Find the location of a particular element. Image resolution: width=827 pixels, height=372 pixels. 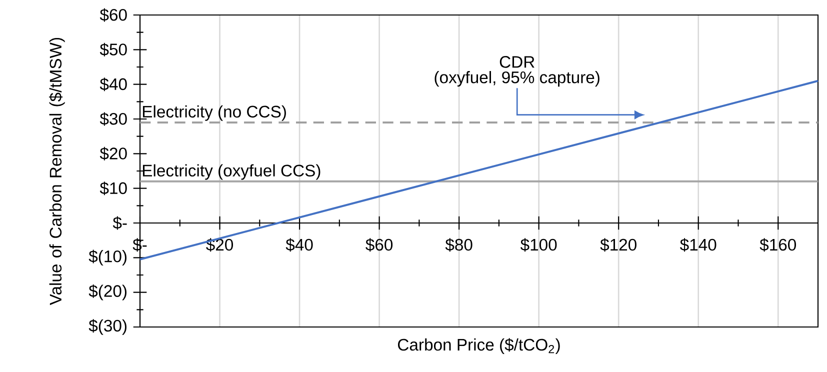

x-tick-label: $80 is located at coordinates (458, 245).